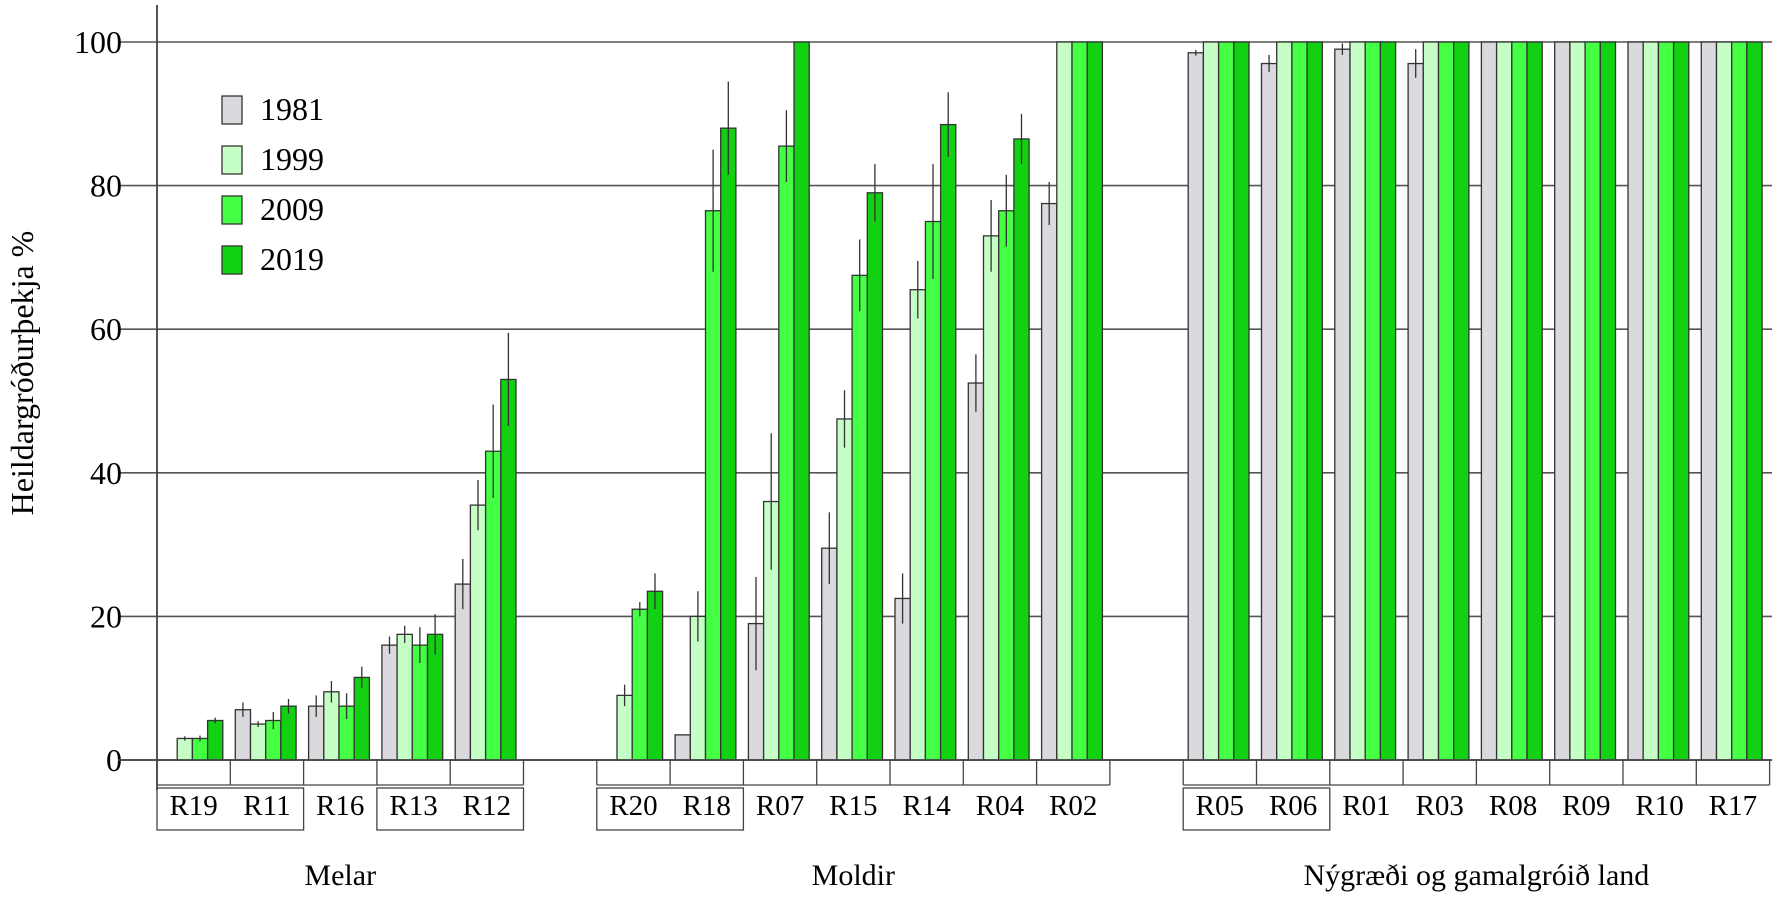  Describe the element at coordinates (1226, 401) in the screenshot. I see `bar-R05-2009` at that location.